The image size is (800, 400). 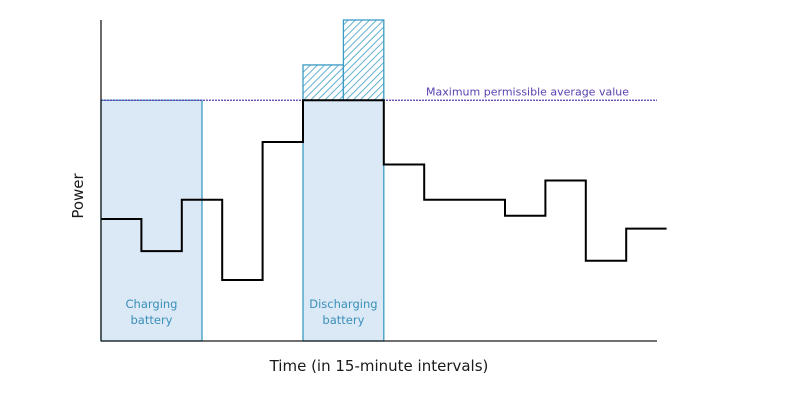 What do you see at coordinates (343, 320) in the screenshot?
I see `discharging-battery-label-line: battery` at bounding box center [343, 320].